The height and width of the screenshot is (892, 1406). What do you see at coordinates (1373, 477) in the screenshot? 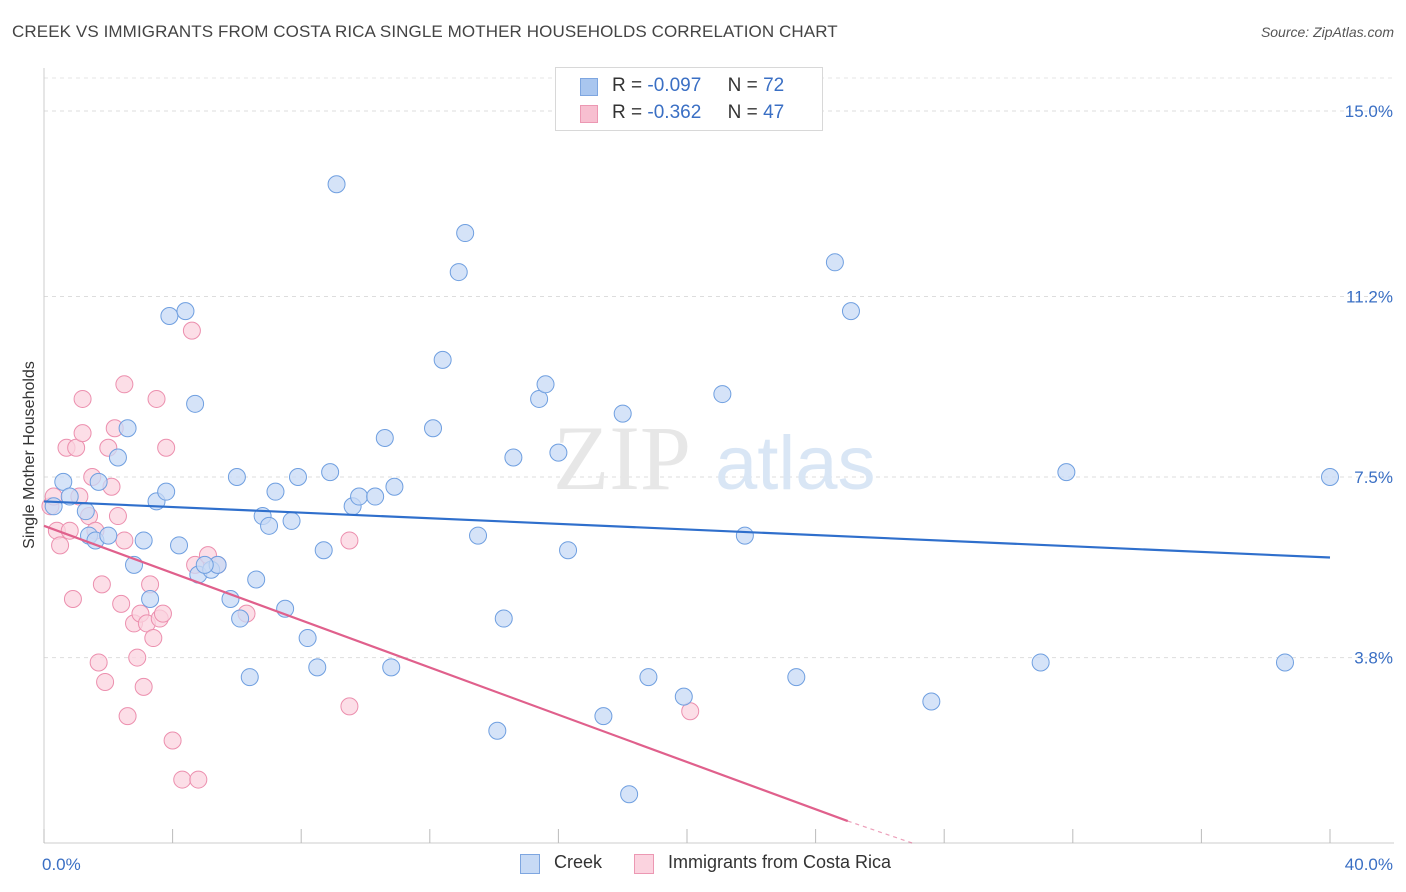
I see `y-tick-label-1: 7.5%` at bounding box center [1373, 477].